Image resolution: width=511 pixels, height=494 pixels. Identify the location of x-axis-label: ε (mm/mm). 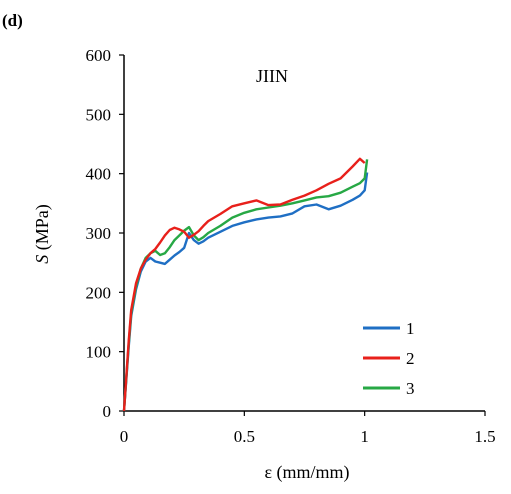
(306, 472).